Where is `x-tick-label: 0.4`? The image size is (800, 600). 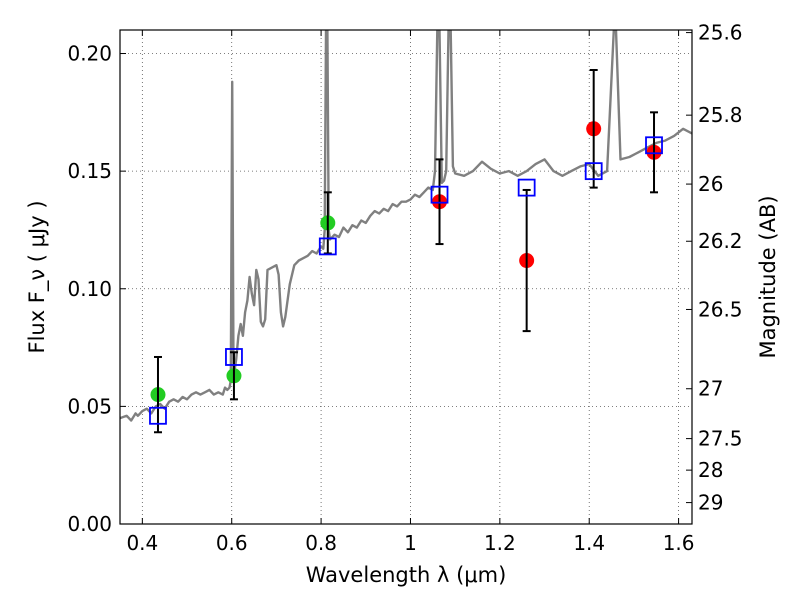 x-tick-label: 0.4 is located at coordinates (142, 543).